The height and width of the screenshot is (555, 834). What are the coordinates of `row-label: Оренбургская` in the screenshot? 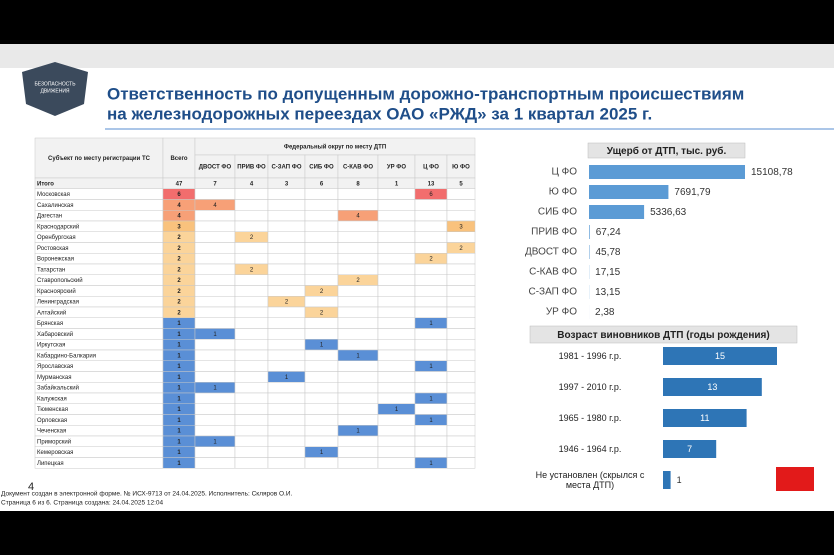 It's located at (56, 238).